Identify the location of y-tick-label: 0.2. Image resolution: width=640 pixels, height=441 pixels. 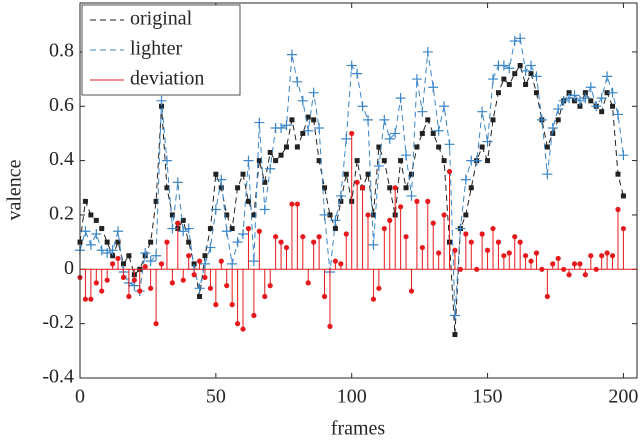
(61, 214).